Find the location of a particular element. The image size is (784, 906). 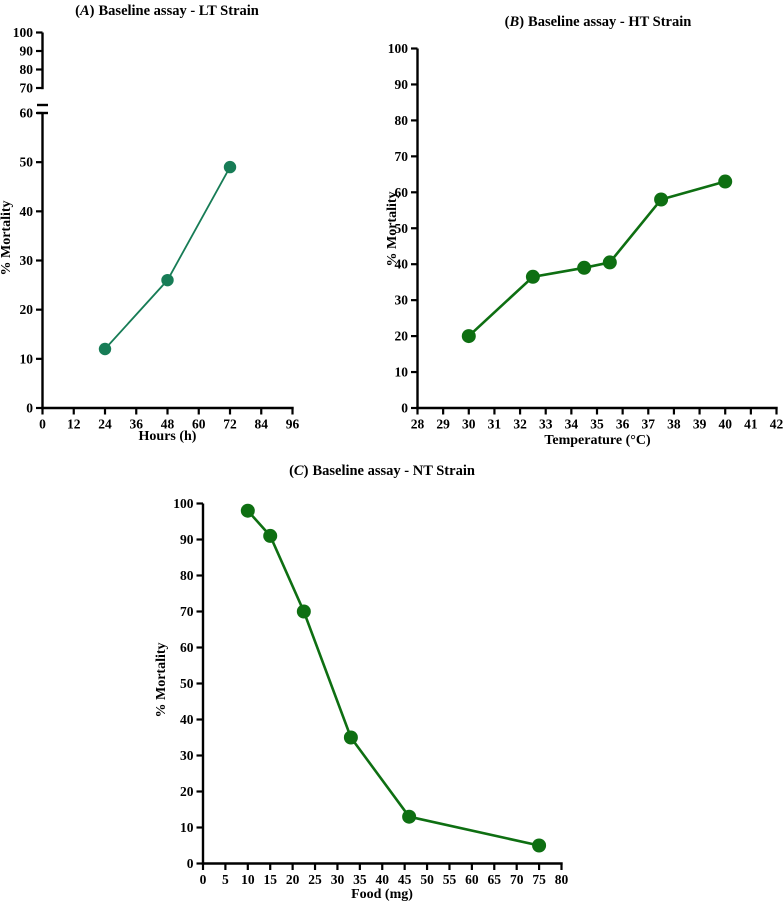

chart-a-title: (A) Baseline assay - LT Strain is located at coordinates (167, 11).